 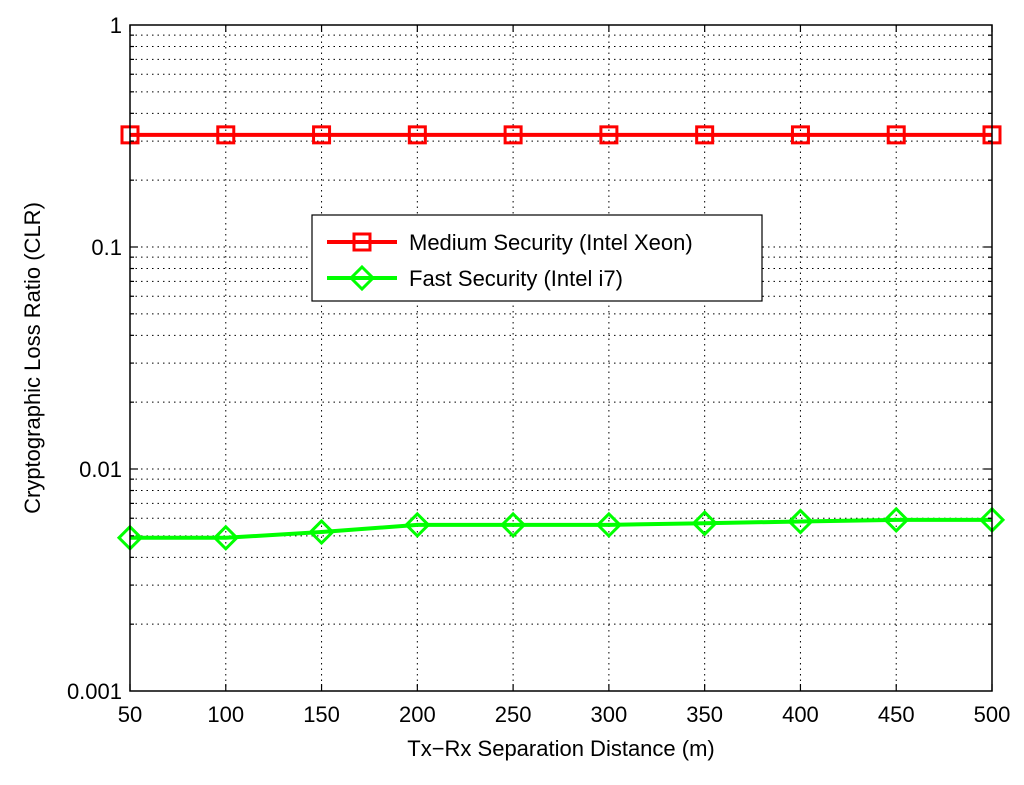 What do you see at coordinates (551, 242) in the screenshot?
I see `legend-label: Medium Security (Intel Xeon)` at bounding box center [551, 242].